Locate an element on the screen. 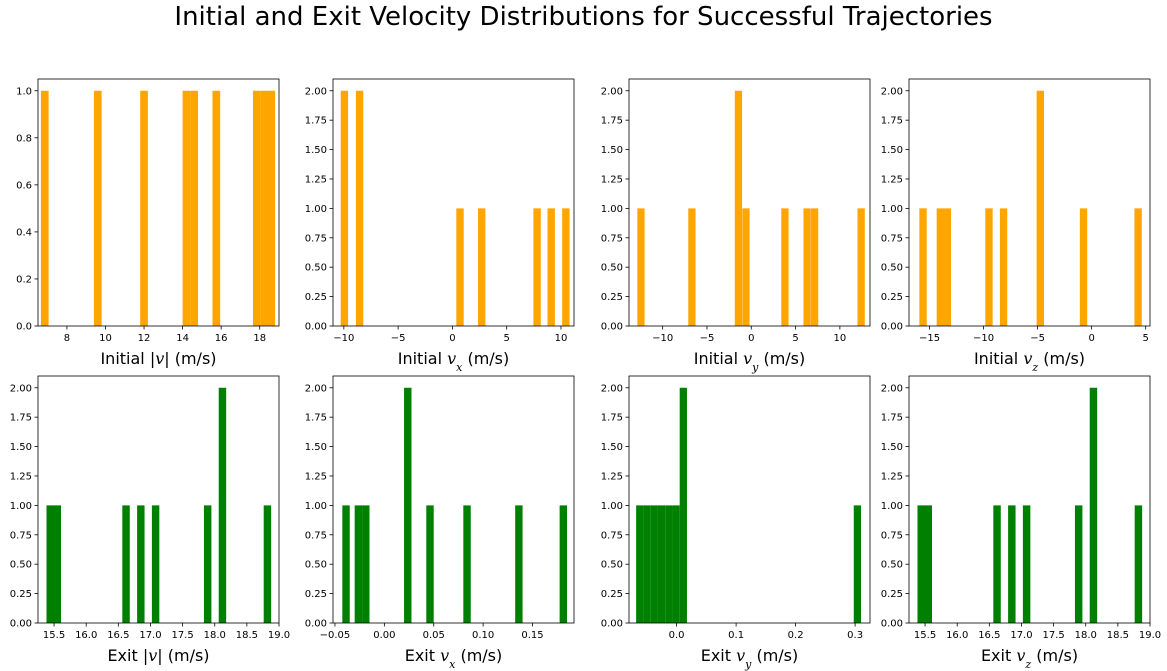 The image size is (1167, 671). x-tick-label: 12 is located at coordinates (144, 338).